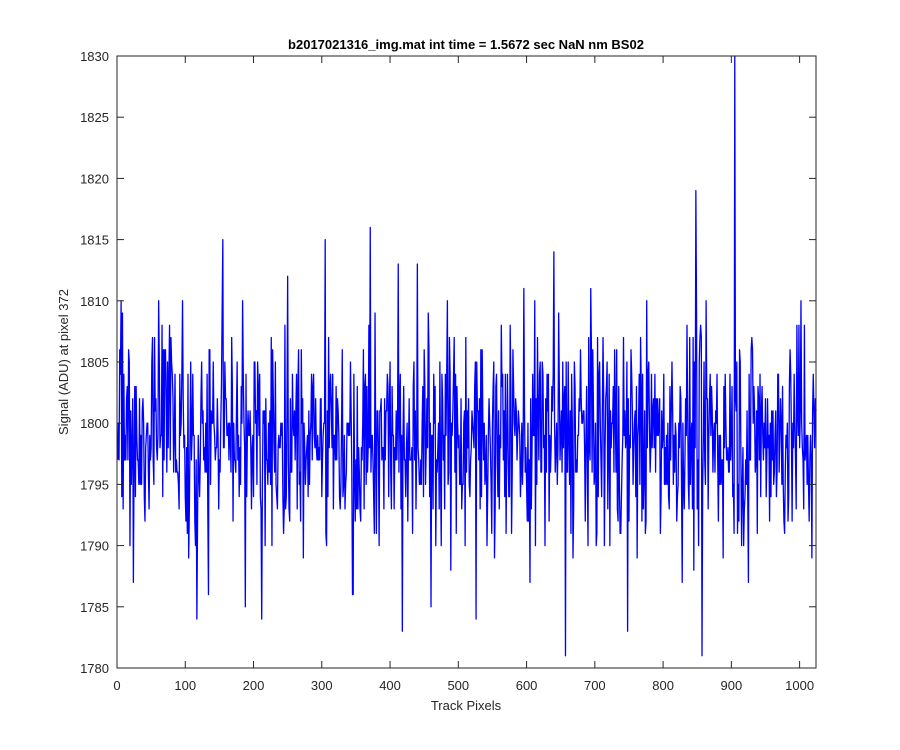  Describe the element at coordinates (94, 668) in the screenshot. I see `y-tick-label: 1780` at that location.